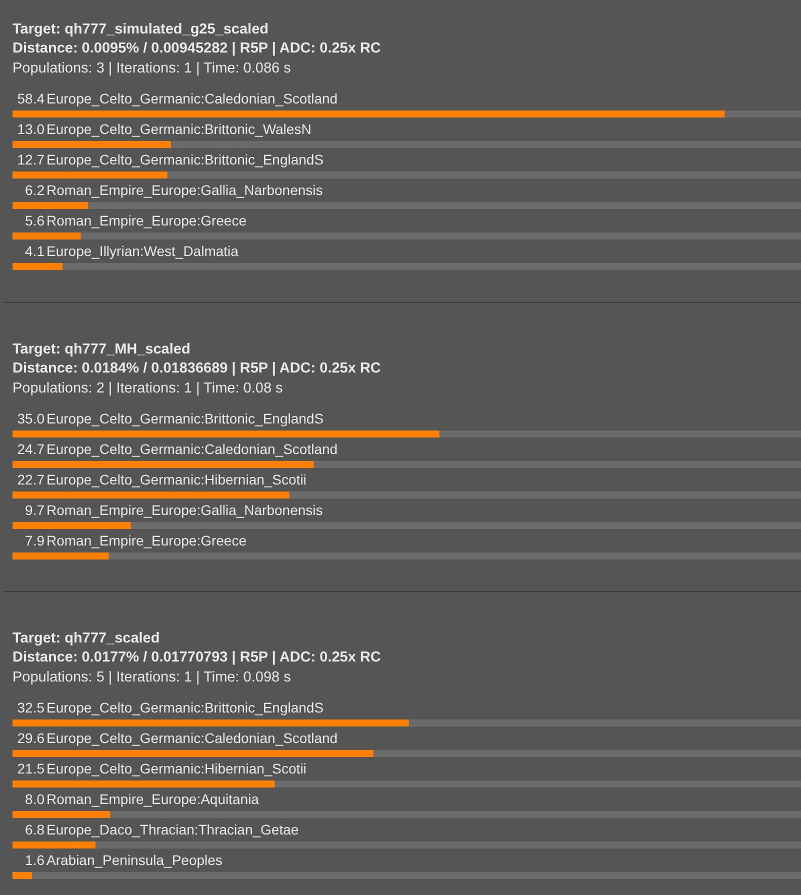 Image resolution: width=801 pixels, height=895 pixels. I want to click on y-tick-label: Europe_Celto_Germanic:Brittonic_WalesN, so click(179, 129).